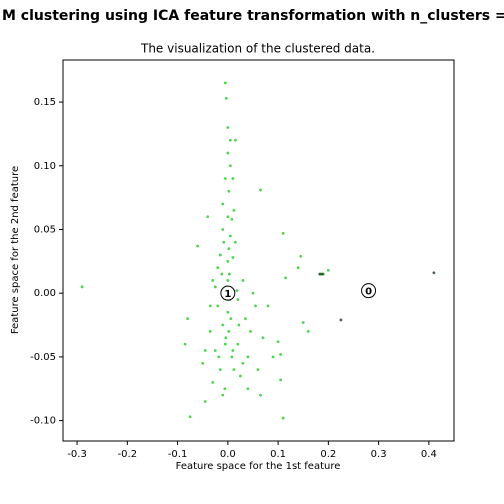 The image size is (504, 504). Describe the element at coordinates (228, 454) in the screenshot. I see `x-tick-label: 0.0` at that location.